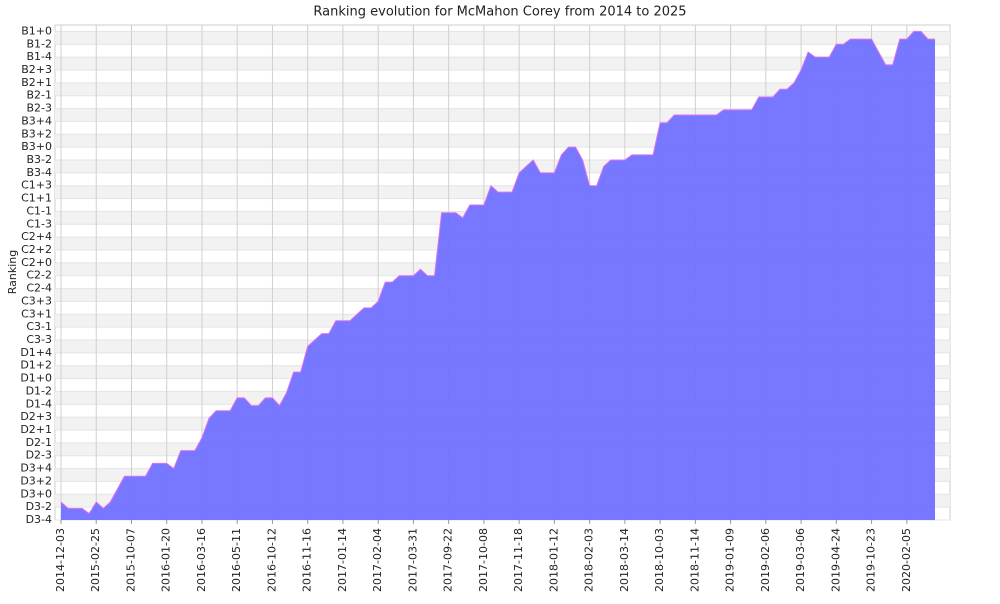 The width and height of the screenshot is (1000, 604). I want to click on x-tick-label: 2017-09-22, so click(448, 560).